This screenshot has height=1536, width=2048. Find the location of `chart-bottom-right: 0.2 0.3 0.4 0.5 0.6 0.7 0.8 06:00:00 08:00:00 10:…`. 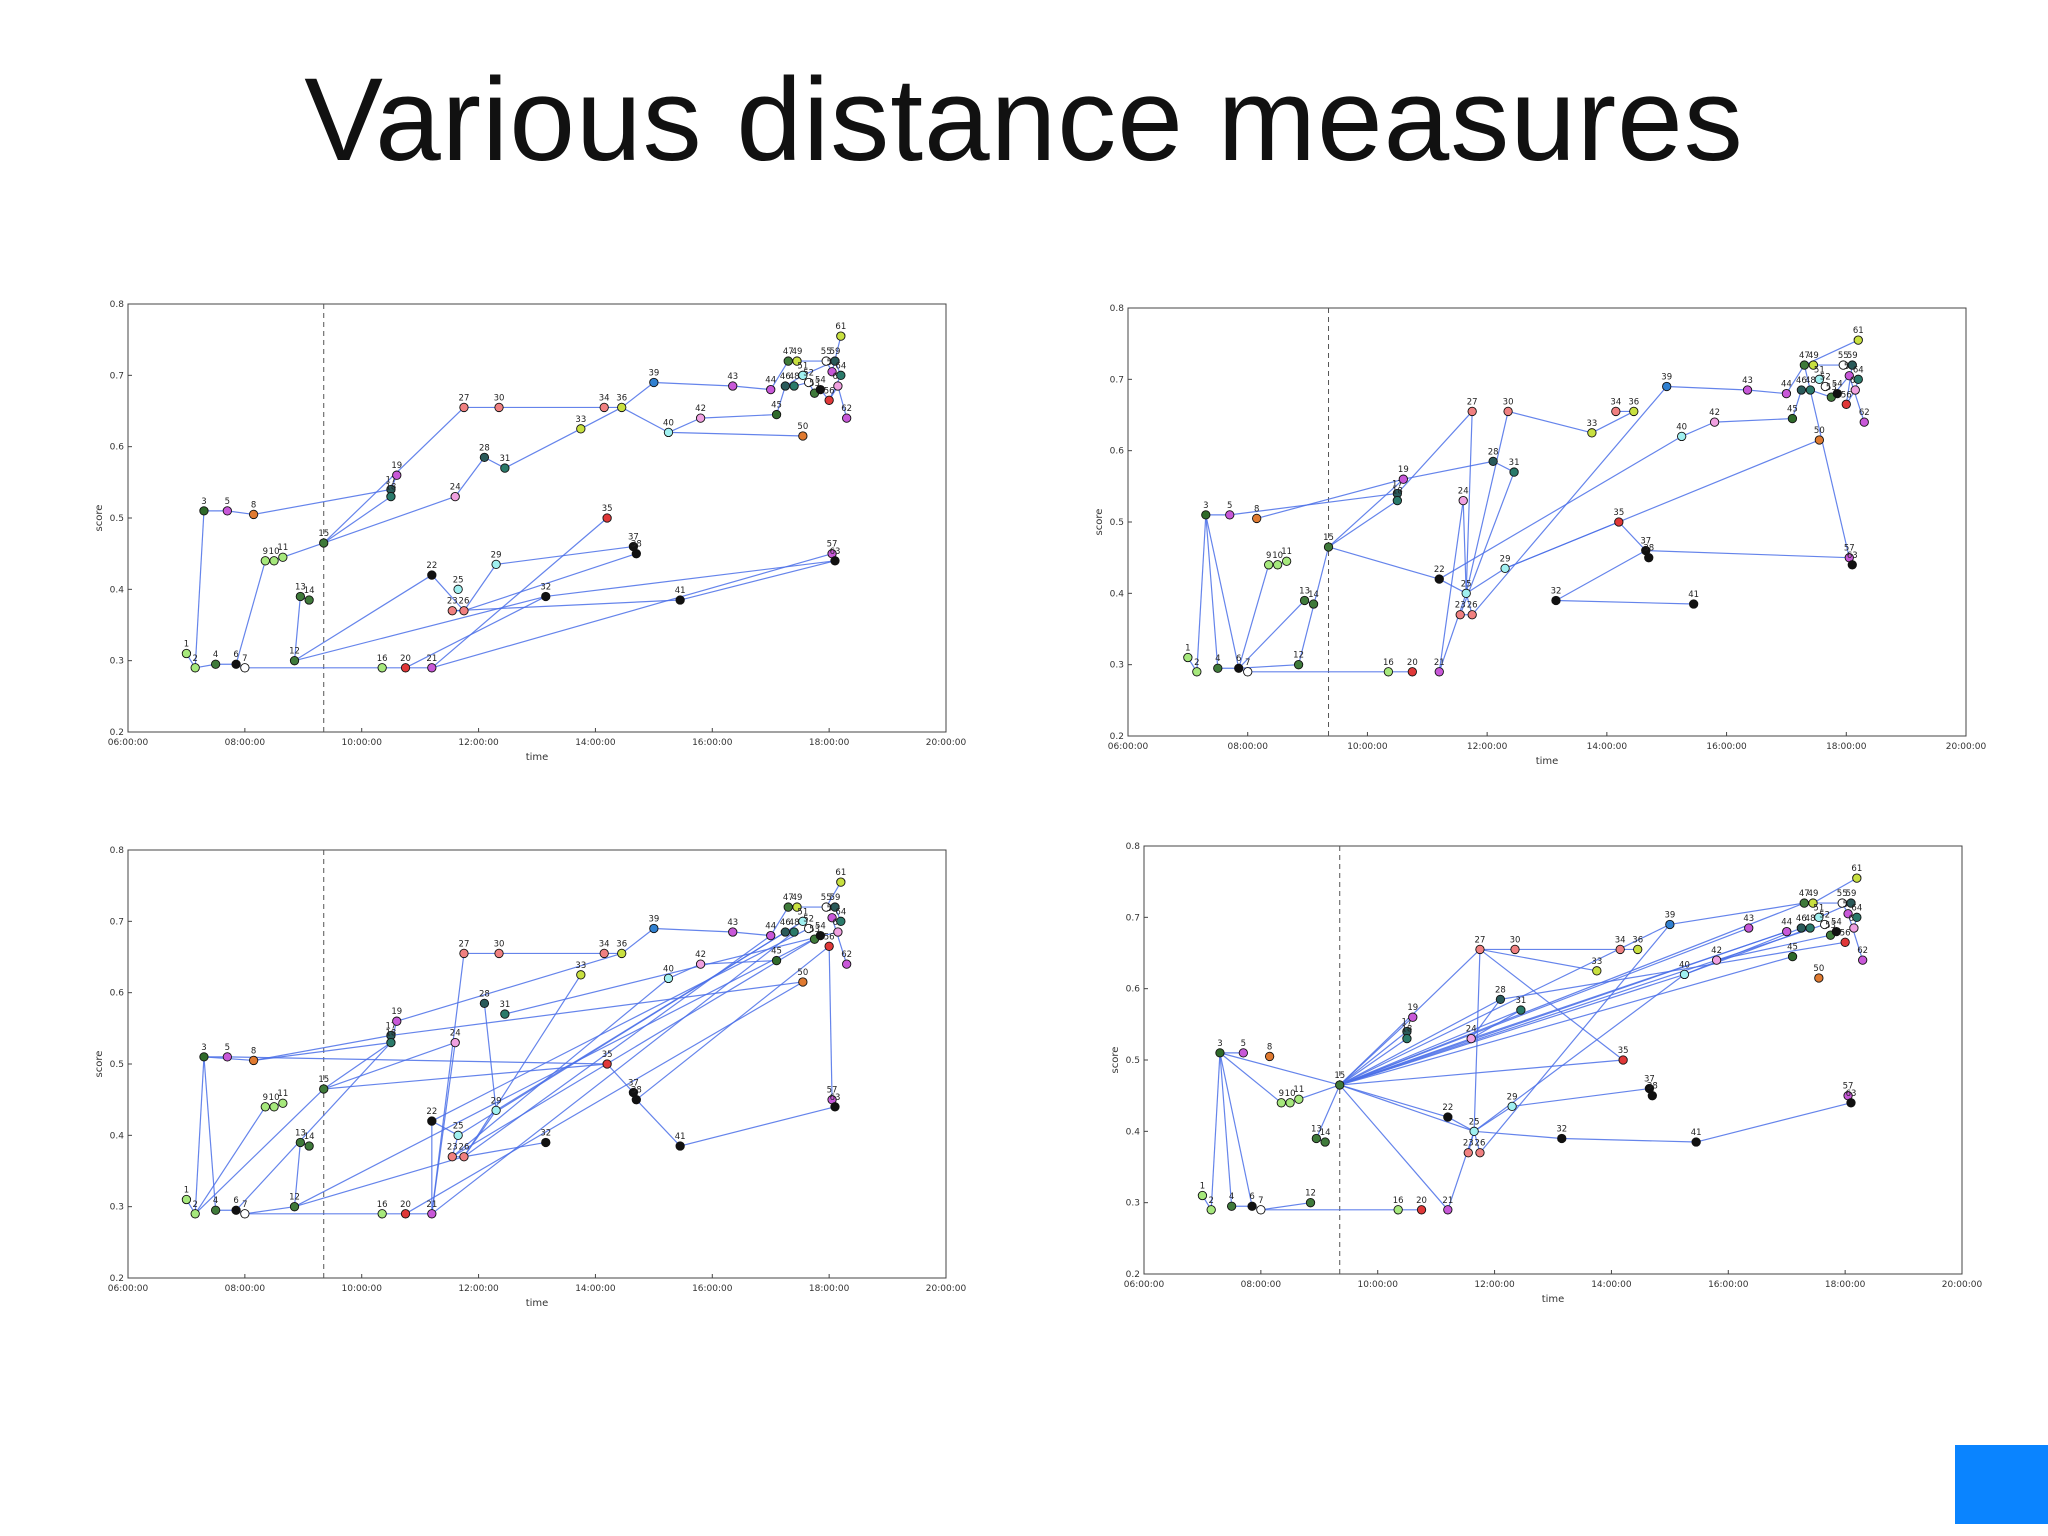

chart-bottom-right: 0.2 0.3 0.4 0.5 0.6 0.7 0.8 06:00:00 08:00:00 10:… is located at coordinates (1546, 1073).